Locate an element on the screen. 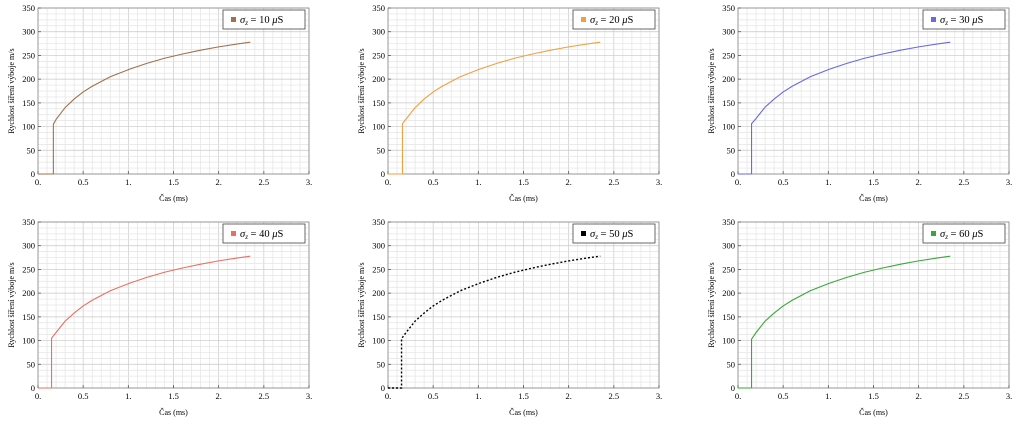 The width and height of the screenshot is (1023, 426). legend: σz = 40 μS is located at coordinates (264, 233).